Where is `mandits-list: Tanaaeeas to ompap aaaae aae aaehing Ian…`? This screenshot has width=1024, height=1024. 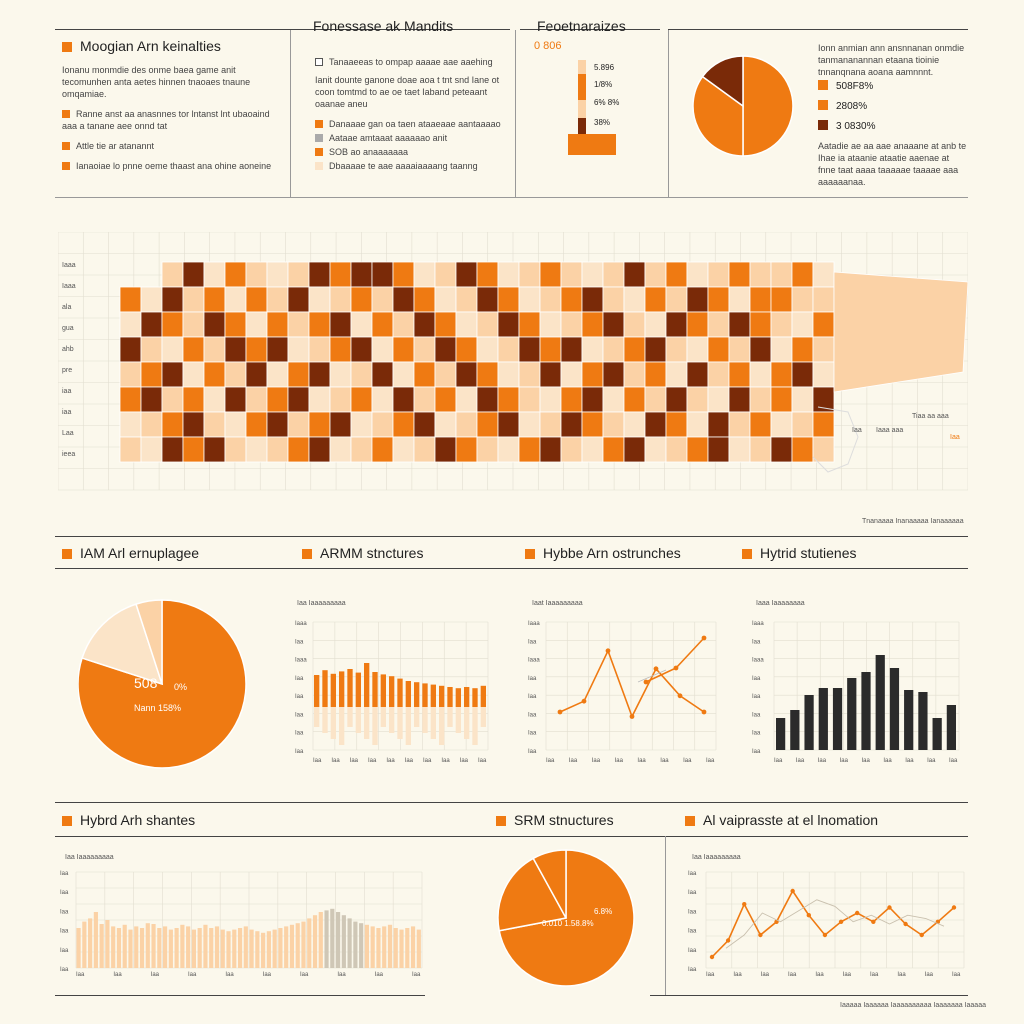
mandits-list: Tanaaeeas to ompap aaaae aae aaehing Ian… is located at coordinates (410, 114).